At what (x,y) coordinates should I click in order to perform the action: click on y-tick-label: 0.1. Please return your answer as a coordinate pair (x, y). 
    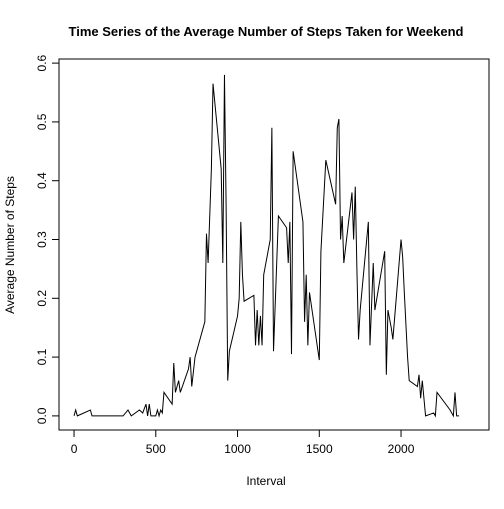
    Looking at the image, I should click on (42, 356).